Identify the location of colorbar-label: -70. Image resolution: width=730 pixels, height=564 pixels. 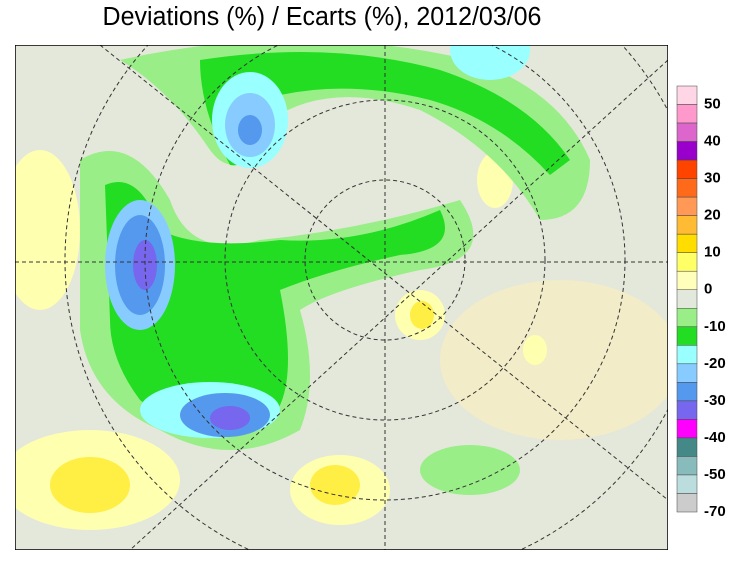
(715, 511).